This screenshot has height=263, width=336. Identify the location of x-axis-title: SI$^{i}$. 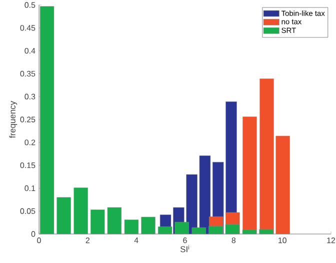
(185, 248).